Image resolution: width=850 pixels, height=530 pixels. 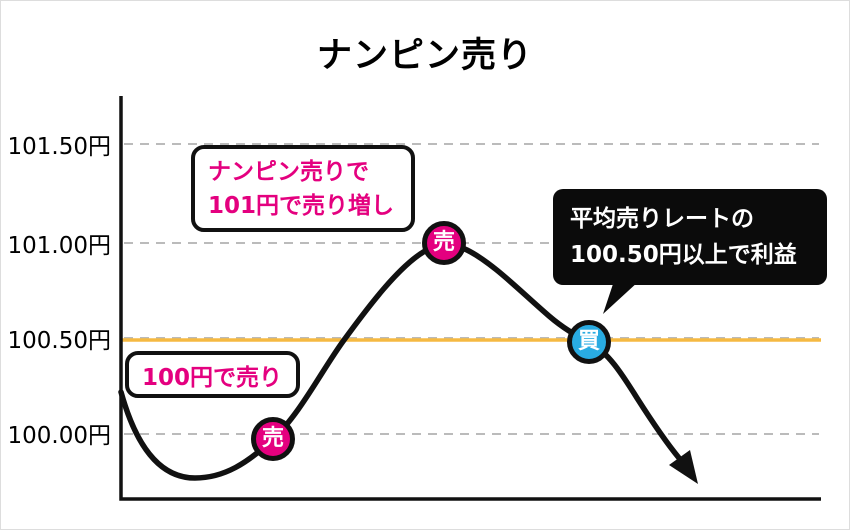 I want to click on page-title: ナンピン売り, so click(x=424, y=56).